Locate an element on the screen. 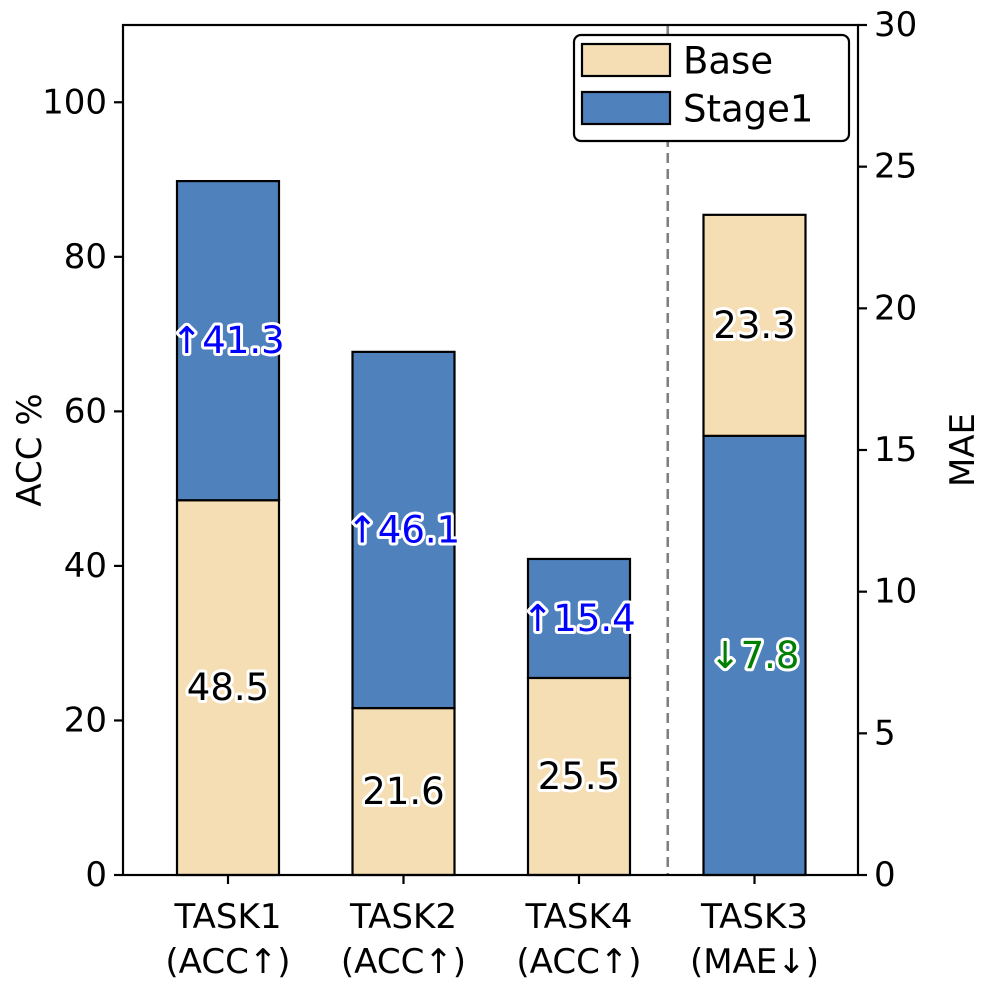 This screenshot has height=996, width=996. x-tick-label: TASK1 is located at coordinates (228, 917).